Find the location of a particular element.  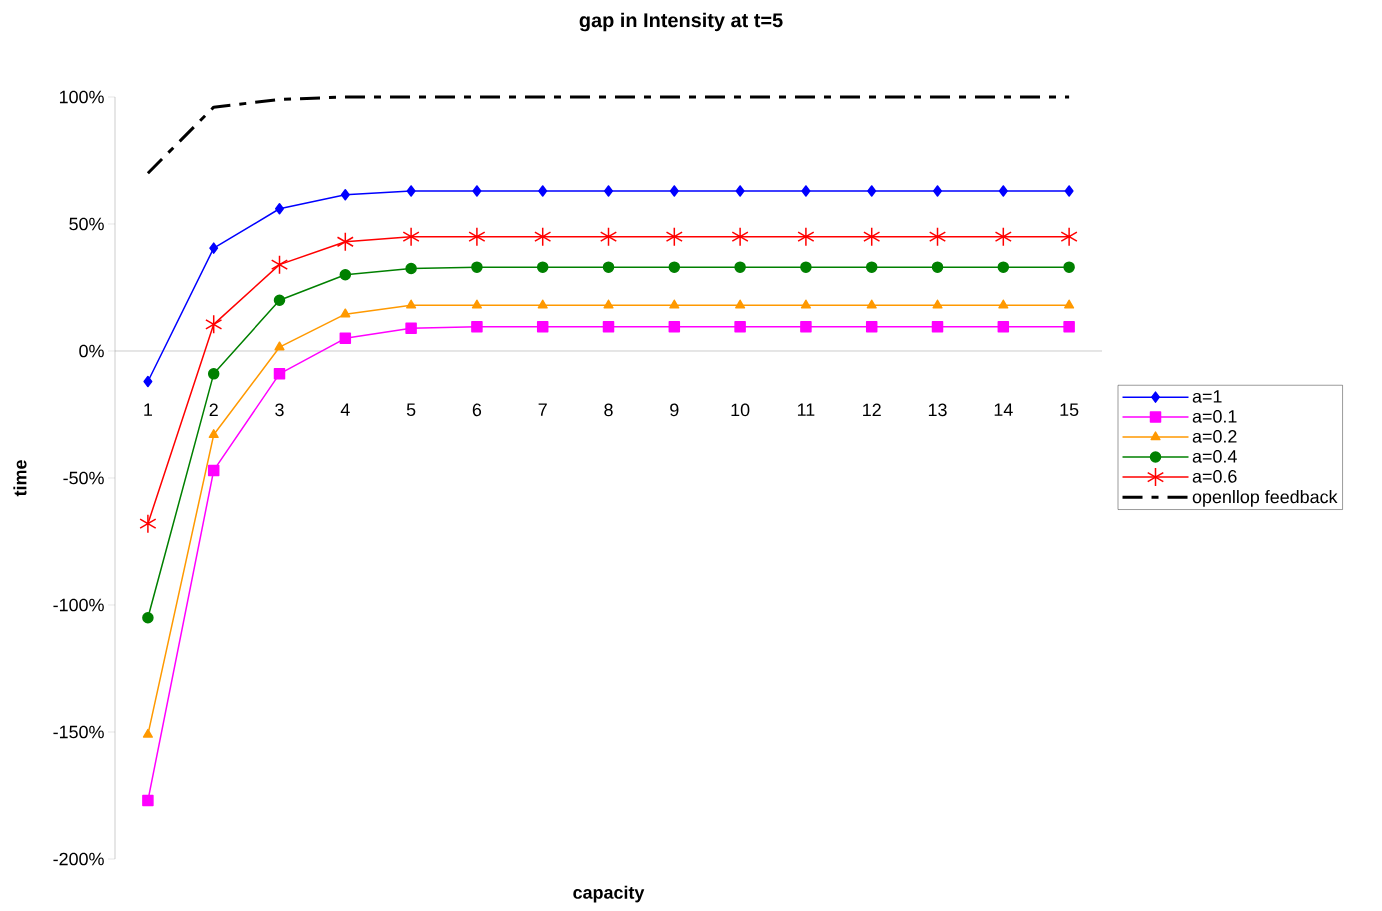

chart-title: gap in Intensity at t=5 is located at coordinates (681, 22).